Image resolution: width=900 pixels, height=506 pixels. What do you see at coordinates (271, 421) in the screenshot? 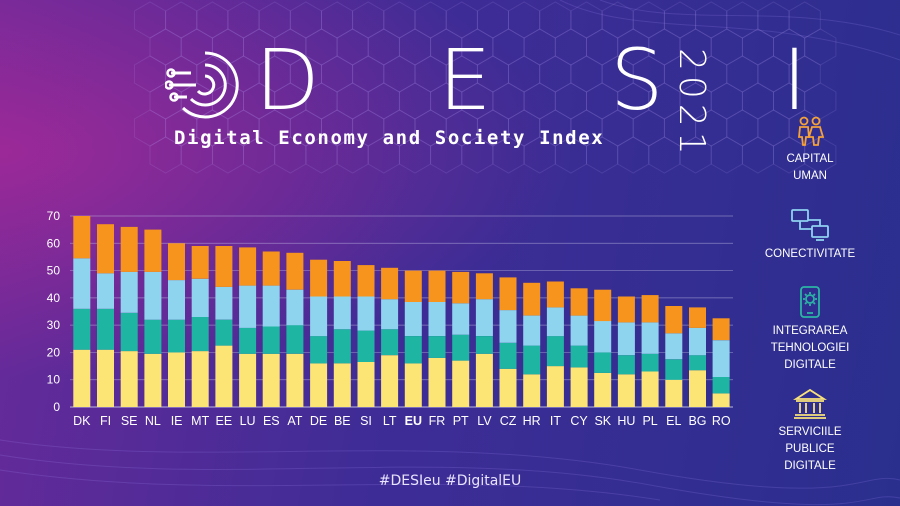
I see `x-tick-label-es: ES` at bounding box center [271, 421].